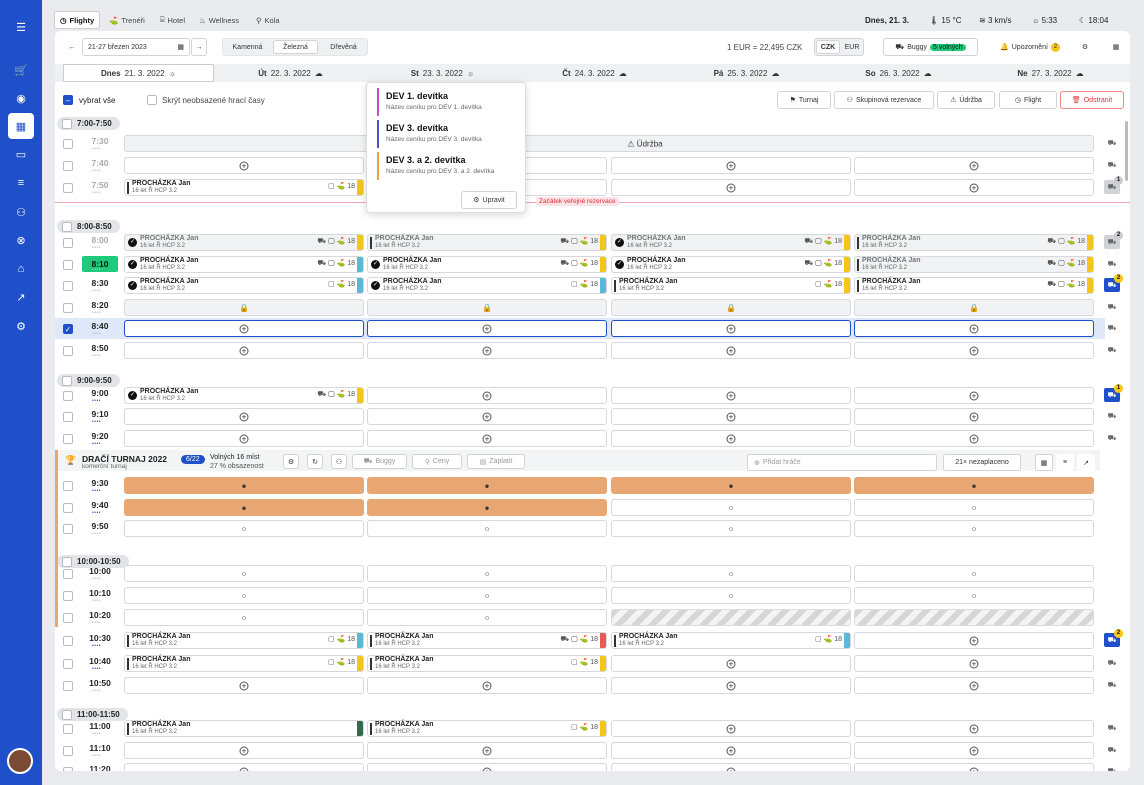  What do you see at coordinates (77, 20) in the screenshot?
I see `tab-flighty: ◷ Flighty` at bounding box center [77, 20].